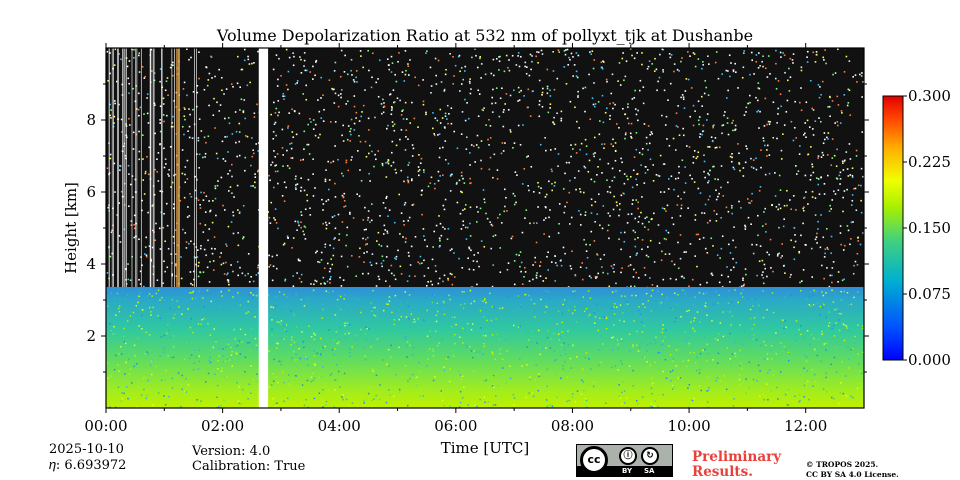  What do you see at coordinates (485, 448) in the screenshot?
I see `x-axis-label: Time [UTC]` at bounding box center [485, 448].